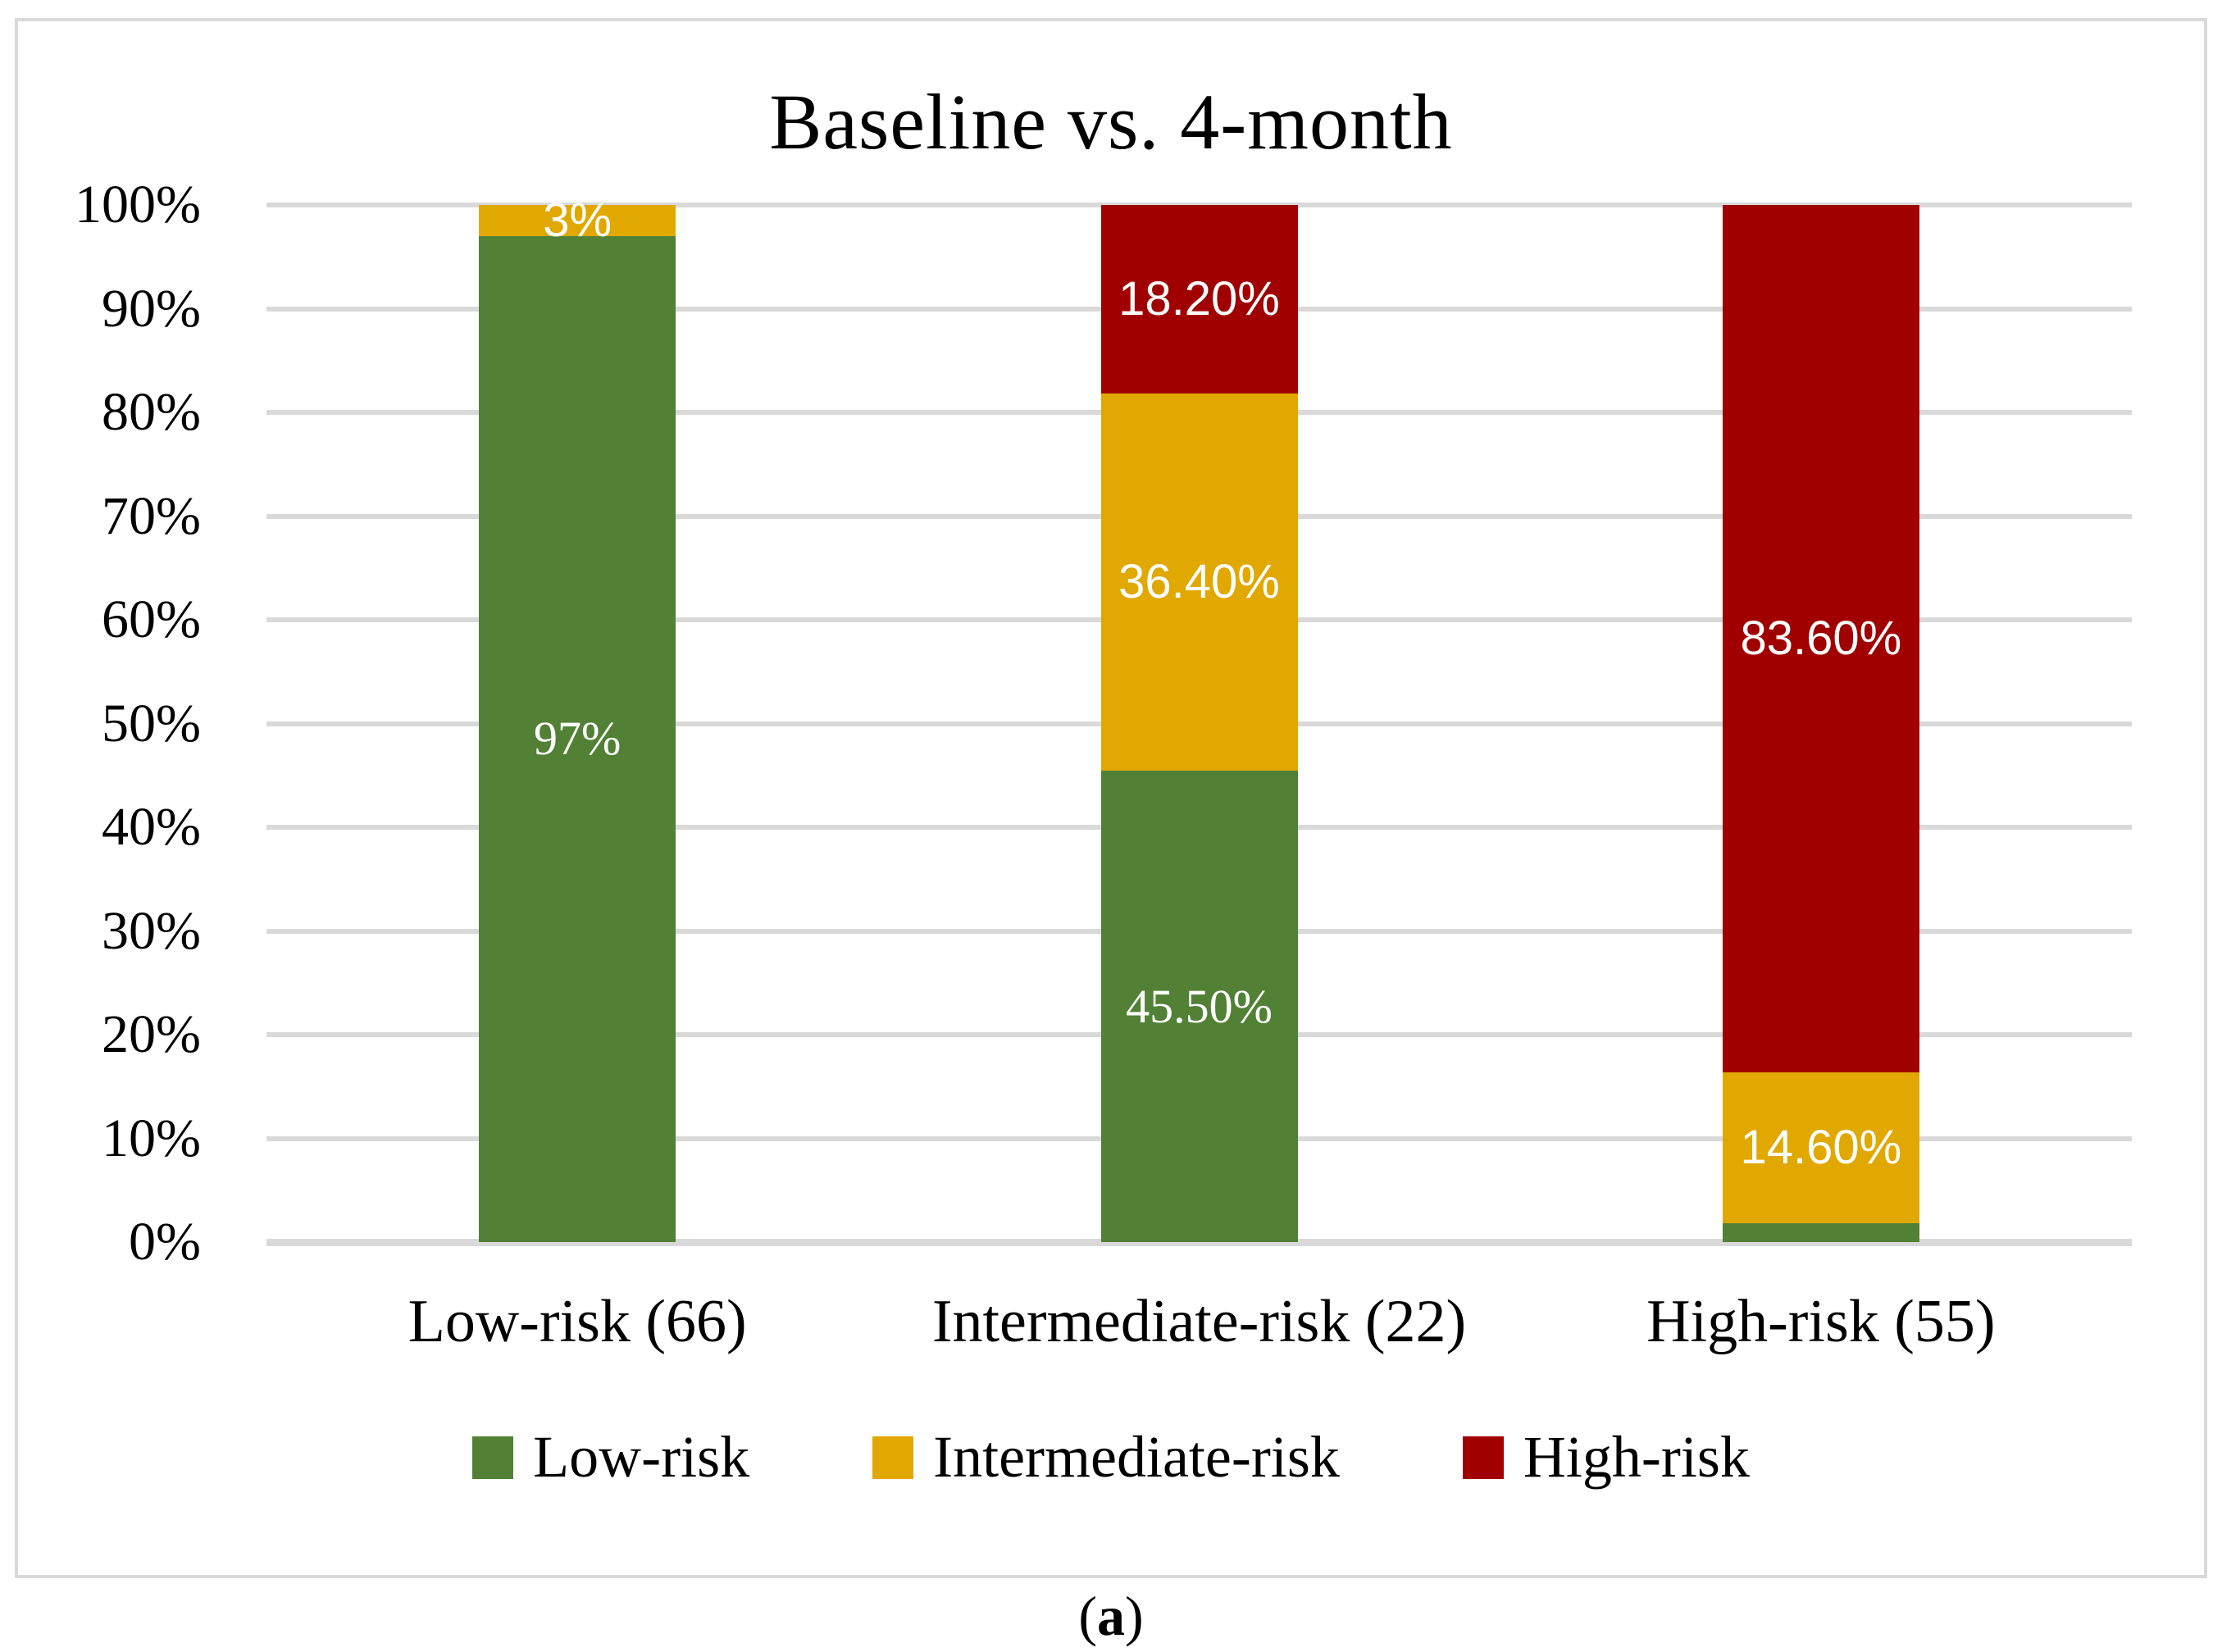 The width and height of the screenshot is (2222, 1652). I want to click on data-label: 83.60%, so click(1821, 638).